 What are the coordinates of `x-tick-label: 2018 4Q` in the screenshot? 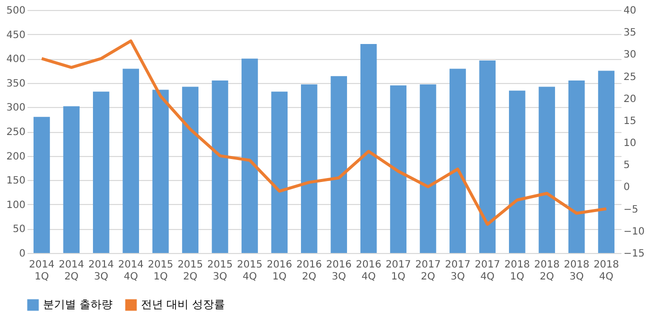 It's located at (607, 271).